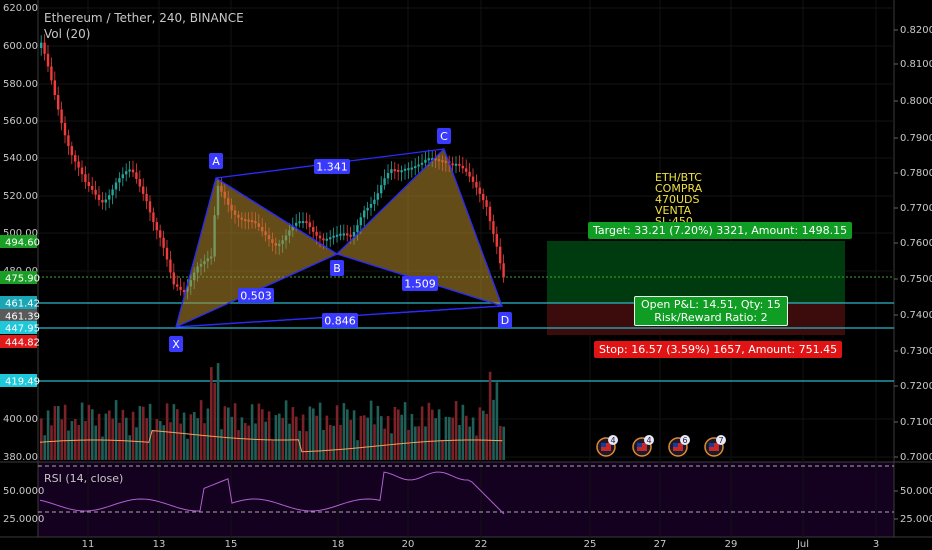 The image size is (932, 550). Describe the element at coordinates (678, 199) in the screenshot. I see `trade-note: ETH/BTC COMPRA 470UDS VENTA SL:450` at that location.